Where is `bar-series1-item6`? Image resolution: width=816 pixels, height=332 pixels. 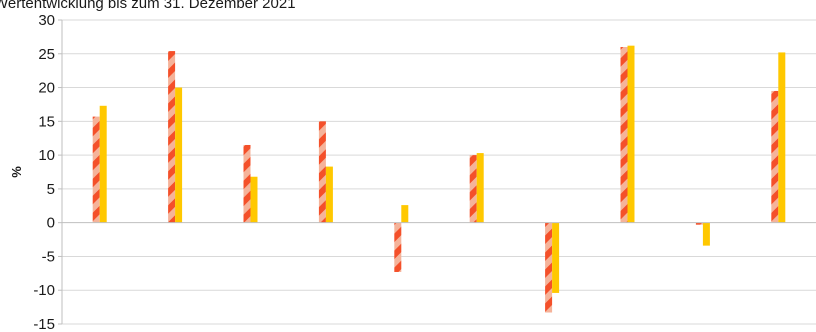
bar-series1-item6 is located at coordinates (473, 189).